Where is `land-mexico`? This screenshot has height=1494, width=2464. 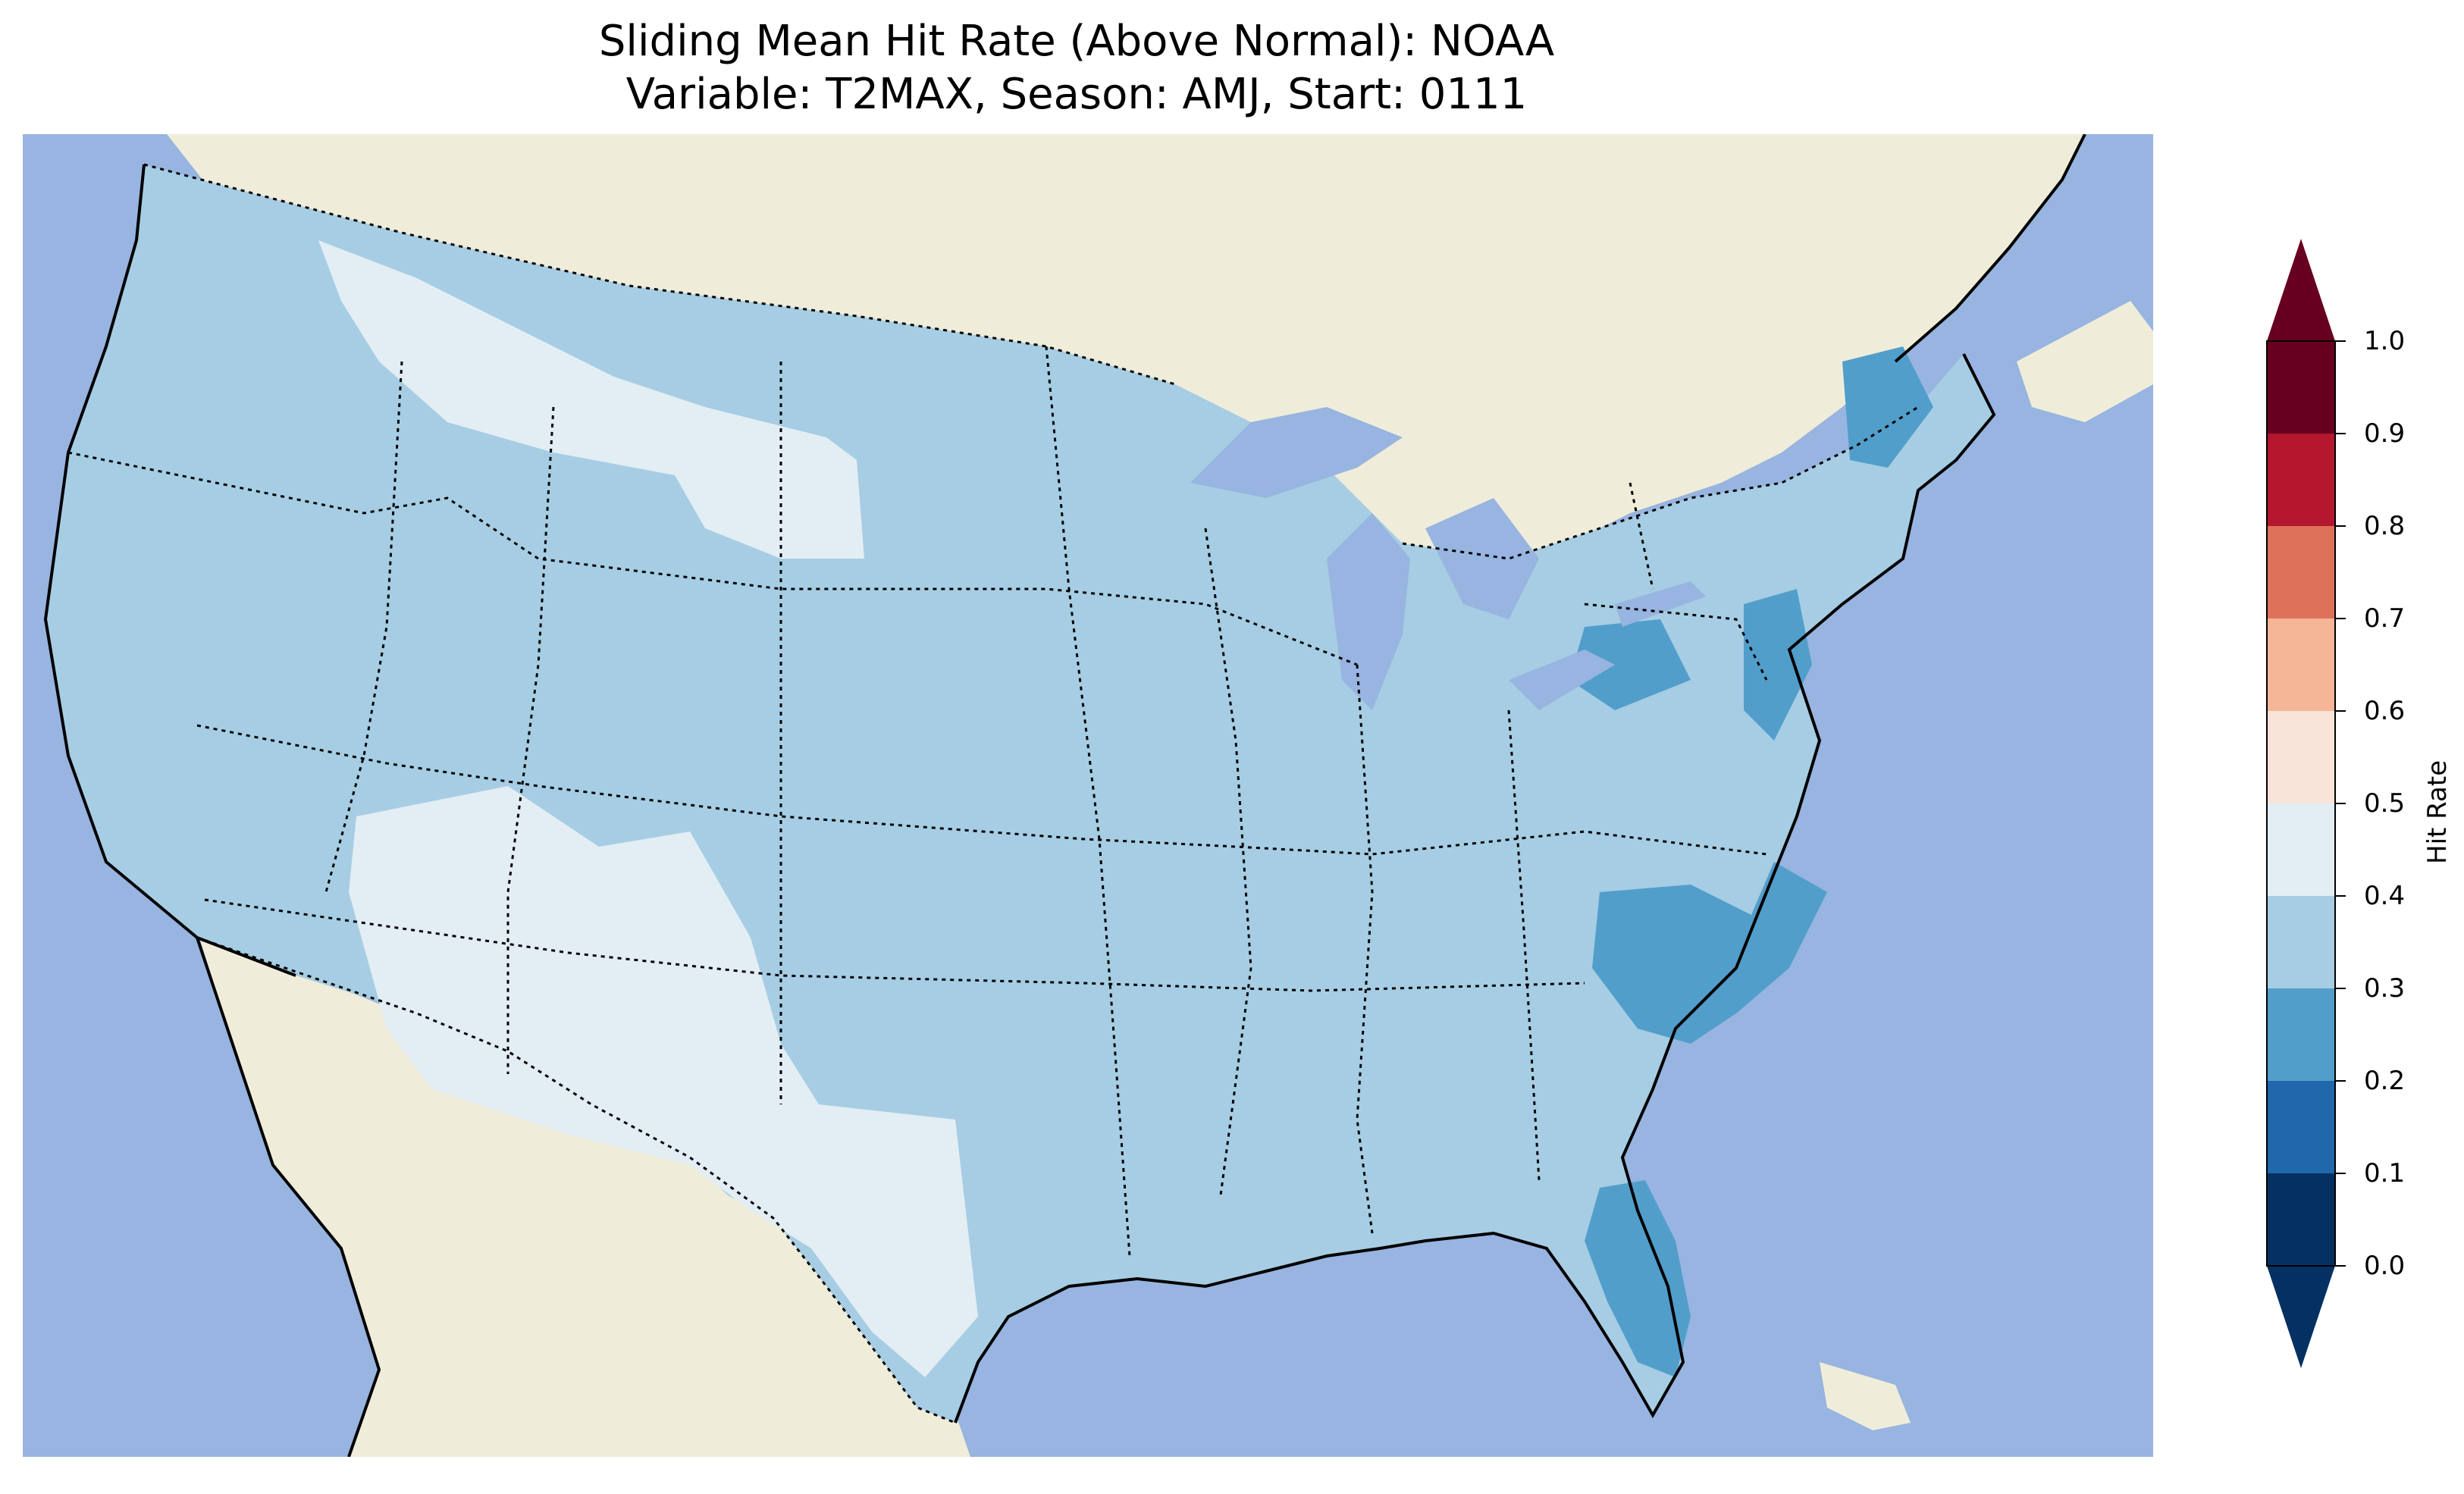
land-mexico is located at coordinates (583, 1193).